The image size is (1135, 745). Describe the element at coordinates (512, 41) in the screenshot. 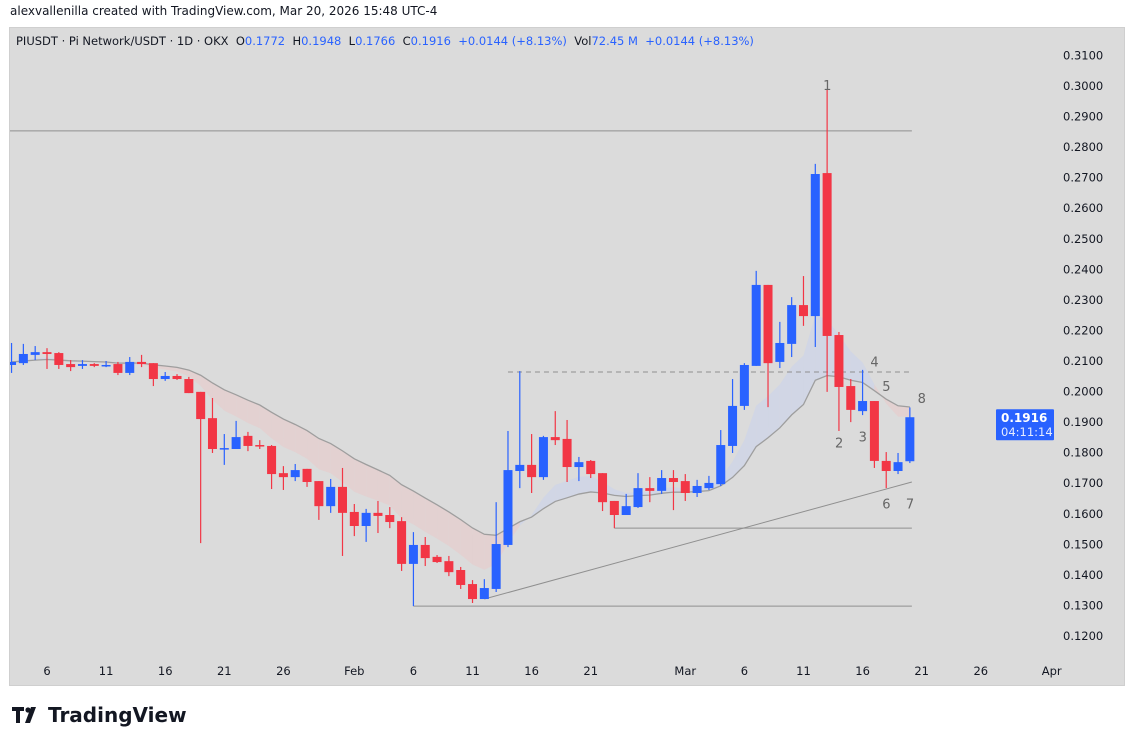

I see `change-value: +0.0144 (+8.13%)` at that location.